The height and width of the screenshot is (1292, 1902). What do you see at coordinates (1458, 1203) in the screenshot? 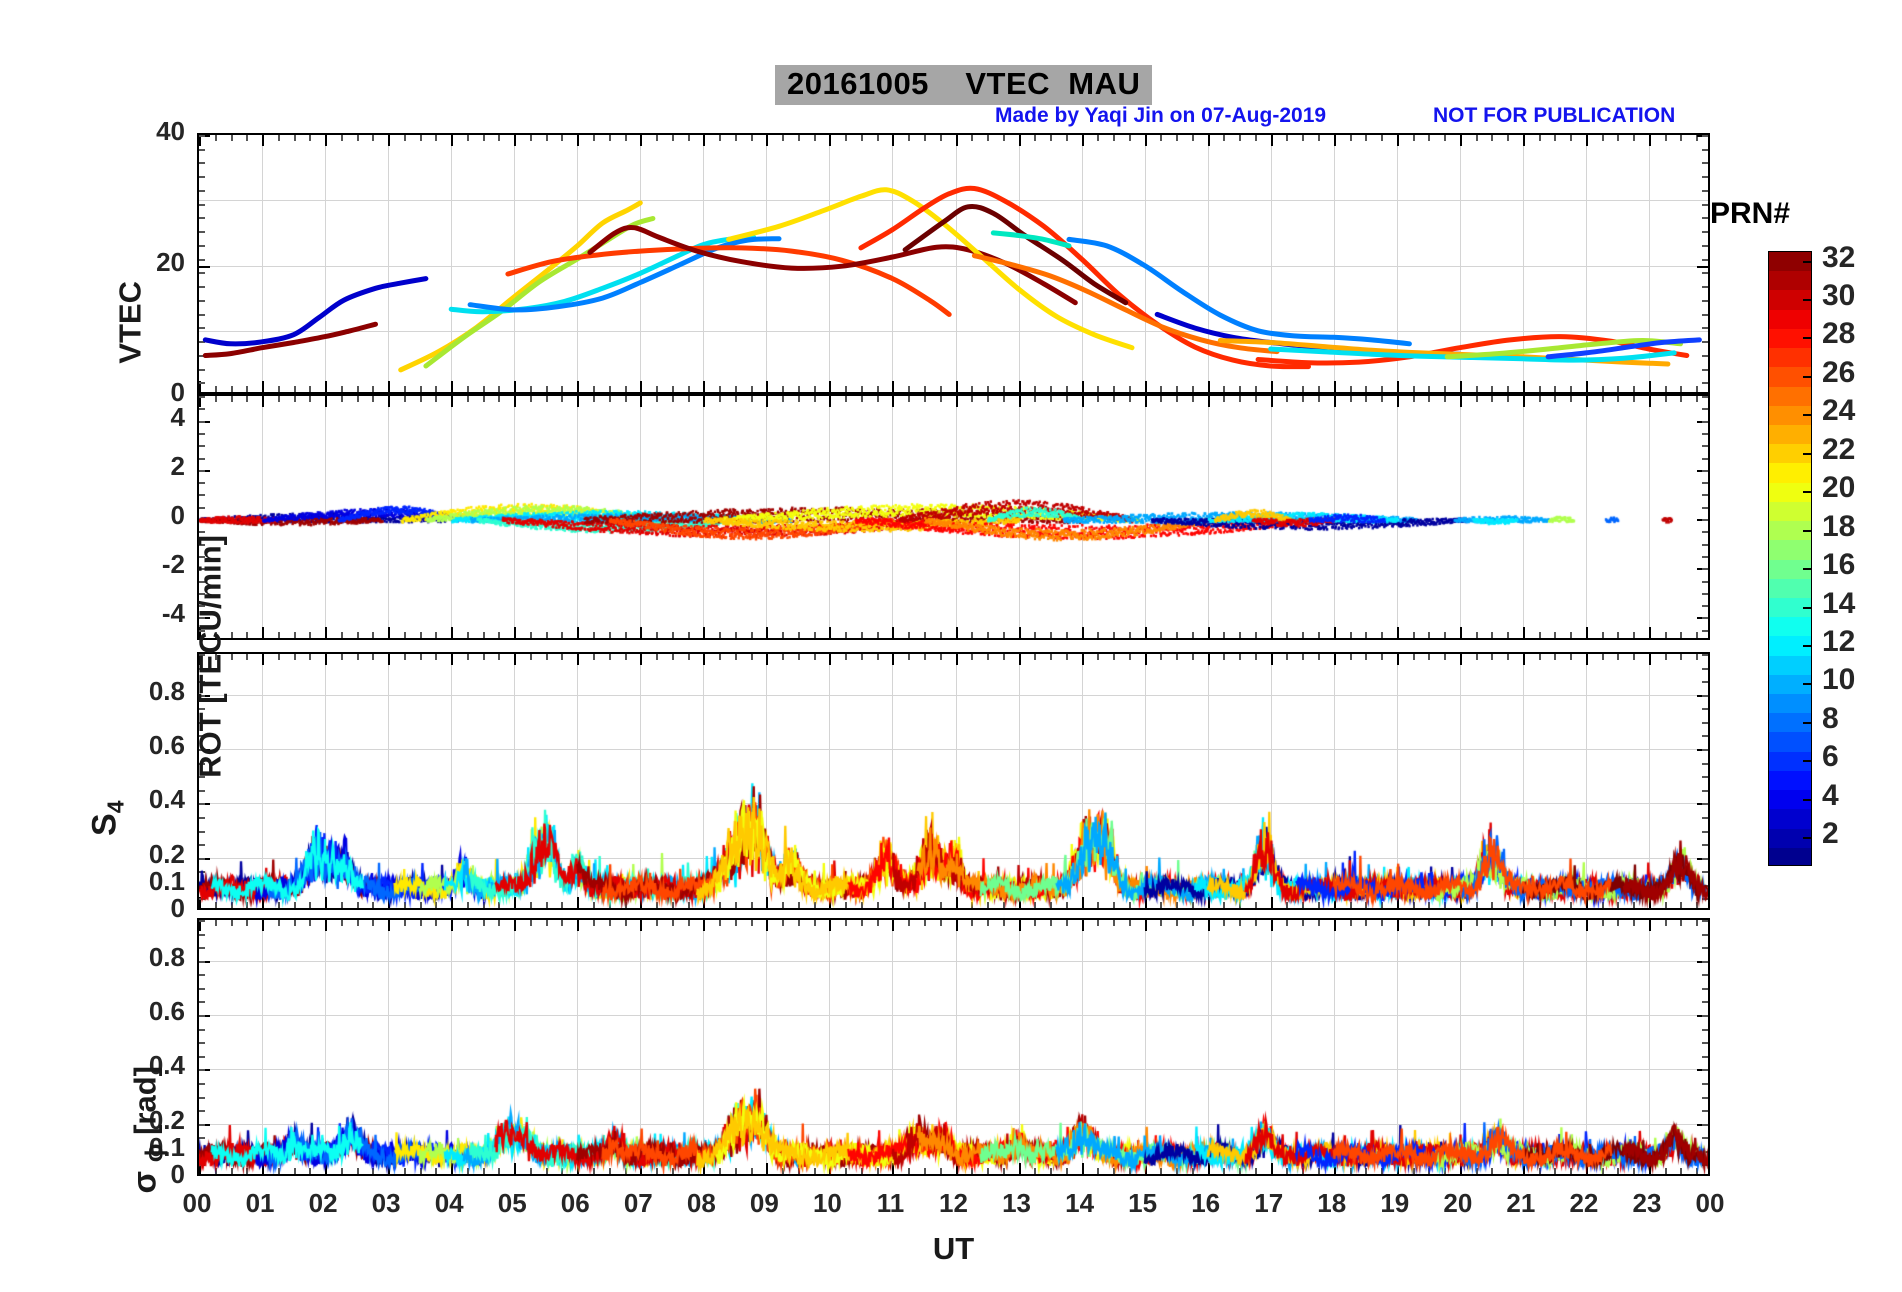
I see `x-tick-label: 20` at bounding box center [1458, 1203].